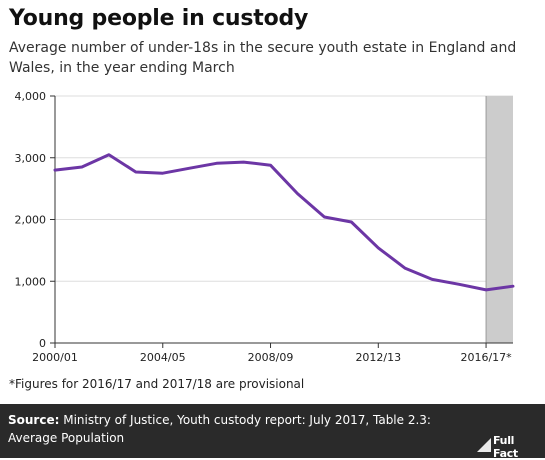 The image size is (545, 460). I want to click on x-tick-labels: 2000/01 2004/05 2008/09 2012/13 2016/17*, so click(272, 353).